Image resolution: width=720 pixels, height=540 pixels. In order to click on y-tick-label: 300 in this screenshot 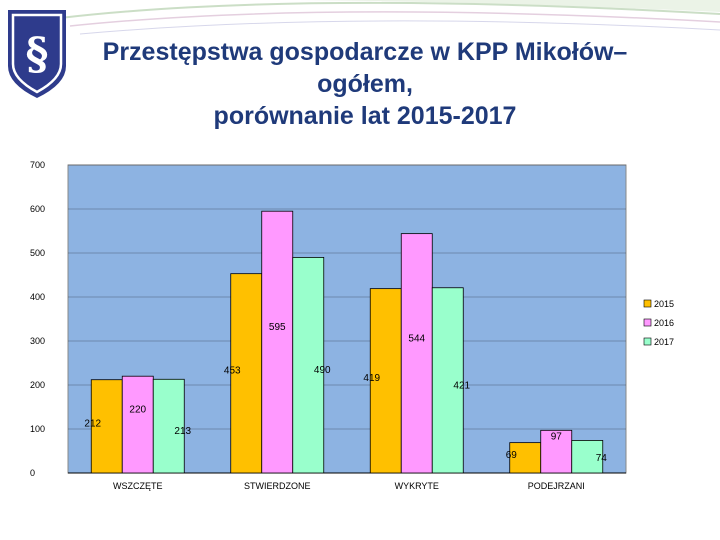, I will do `click(37, 341)`.